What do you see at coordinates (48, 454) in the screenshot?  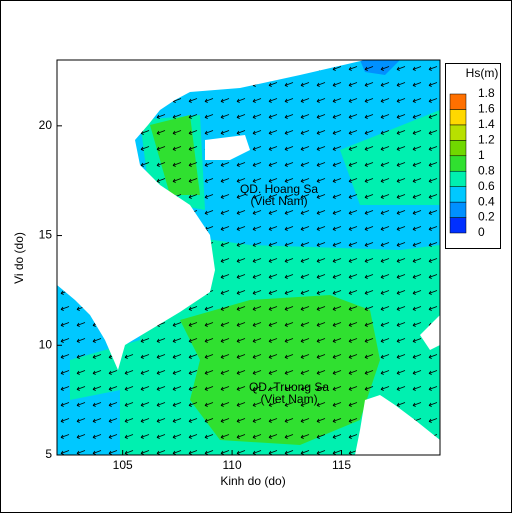 I see `y-tick-label: 5` at bounding box center [48, 454].